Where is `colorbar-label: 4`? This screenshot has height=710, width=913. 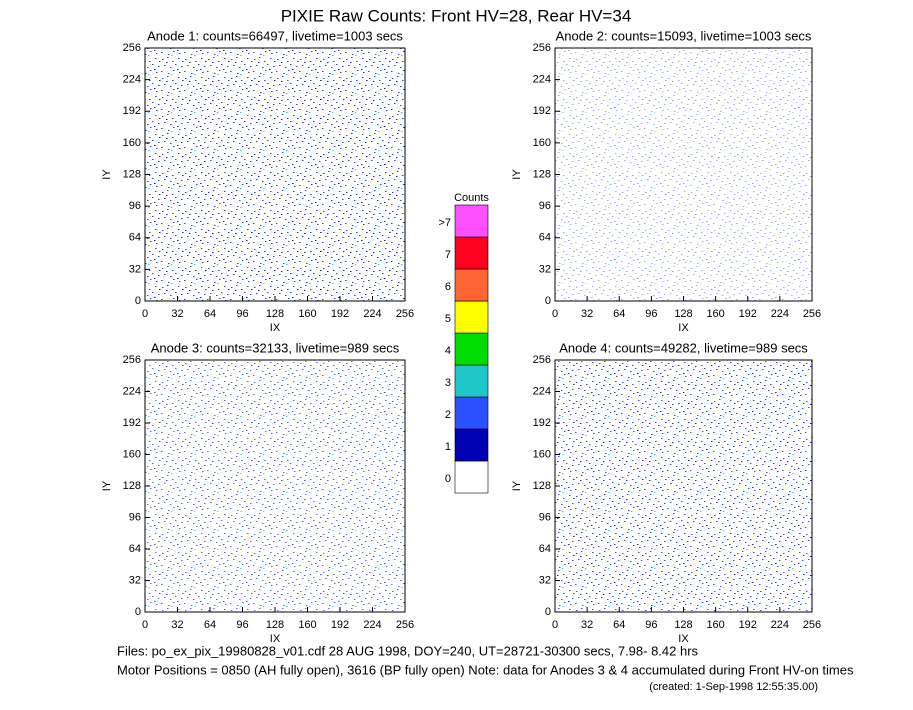
colorbar-label: 4 is located at coordinates (448, 351).